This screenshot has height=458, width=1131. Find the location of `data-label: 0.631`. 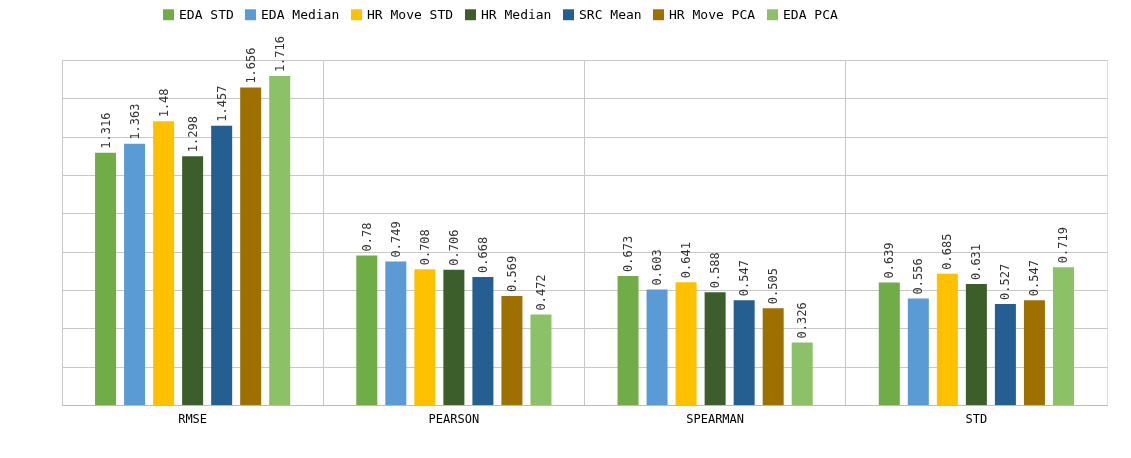

data-label: 0.631 is located at coordinates (976, 262).